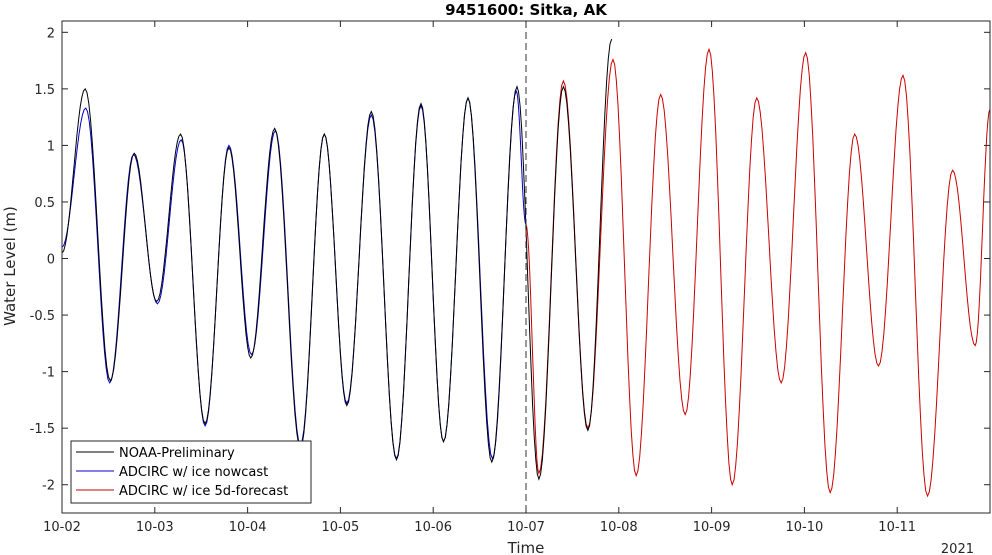 The image size is (992, 555). Describe the element at coordinates (48, 373) in the screenshot. I see `y-tick-label: -1` at that location.